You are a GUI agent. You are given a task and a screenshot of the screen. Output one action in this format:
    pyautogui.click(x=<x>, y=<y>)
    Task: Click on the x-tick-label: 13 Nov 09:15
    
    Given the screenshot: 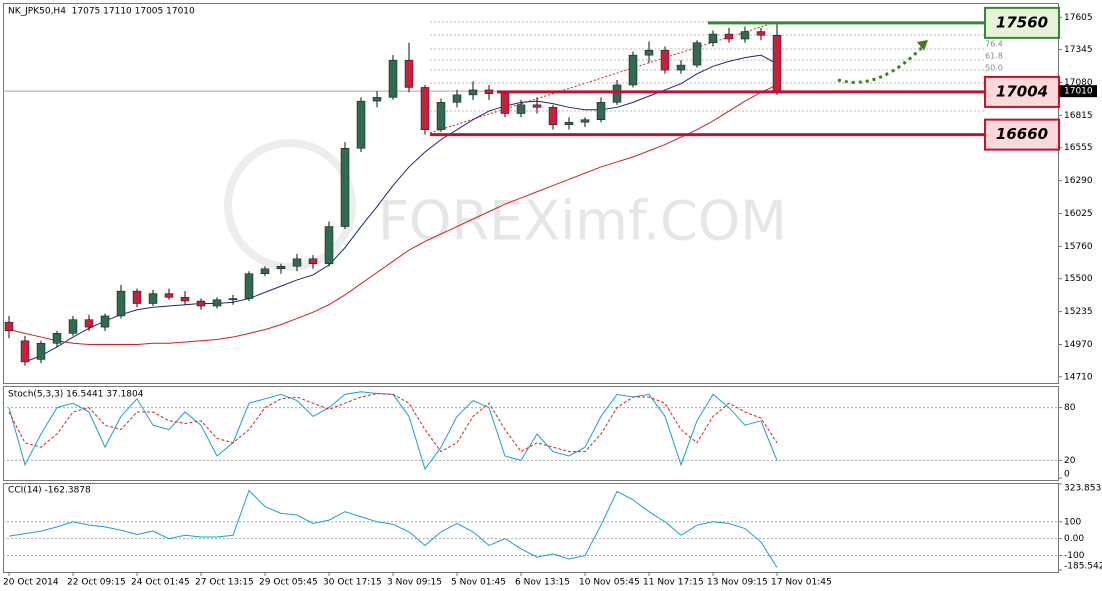 What is the action you would take?
    pyautogui.click(x=737, y=583)
    